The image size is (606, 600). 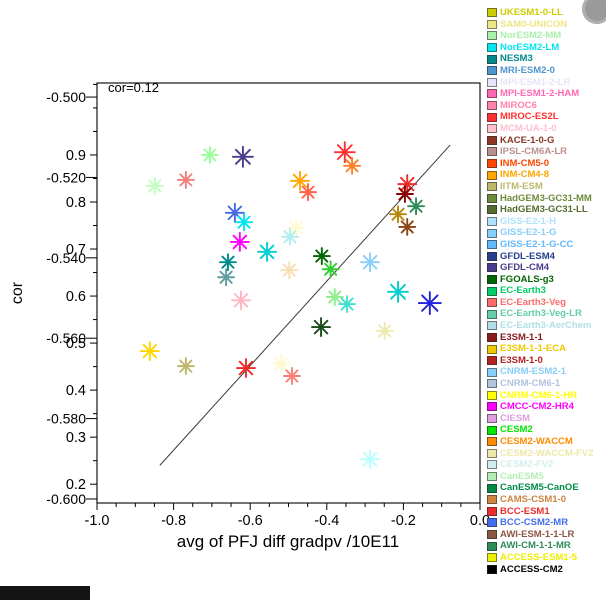 I want to click on y-axis-outer-tick-label: -0.540, so click(x=66, y=258).